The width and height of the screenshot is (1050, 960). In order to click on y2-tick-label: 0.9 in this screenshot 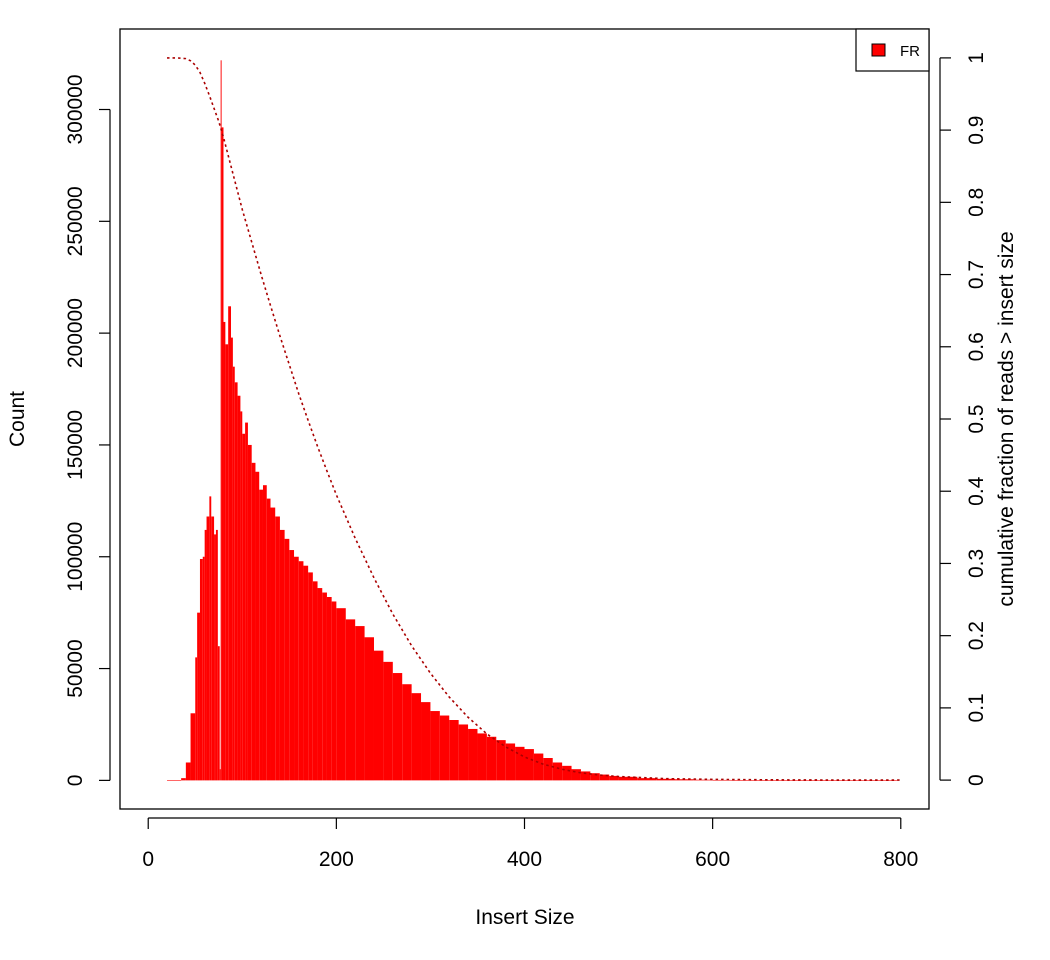, I will do `click(976, 130)`.